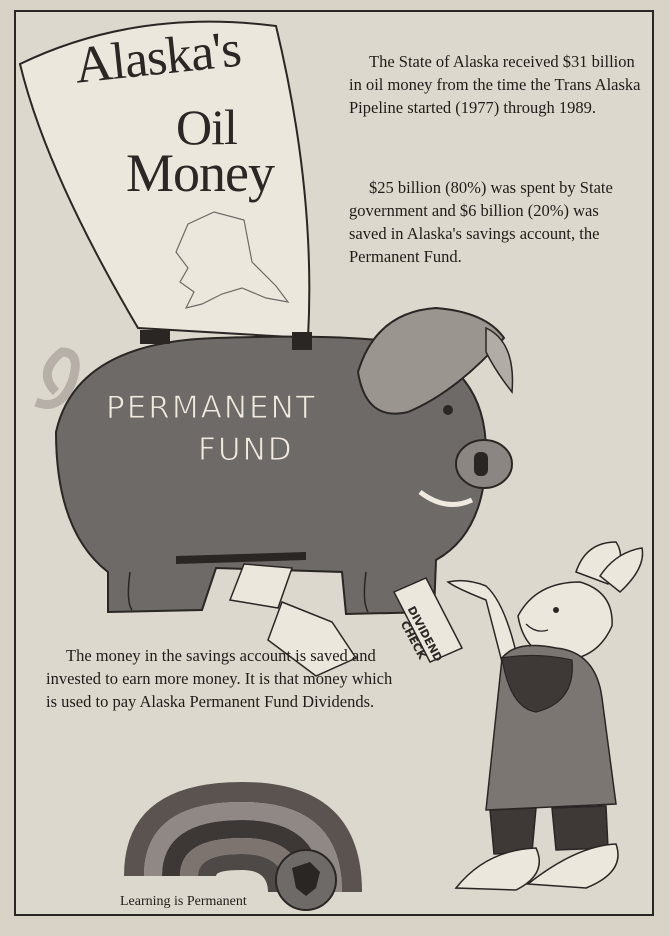 The height and width of the screenshot is (936, 670). I want to click on rabbit-character, so click(545, 716).